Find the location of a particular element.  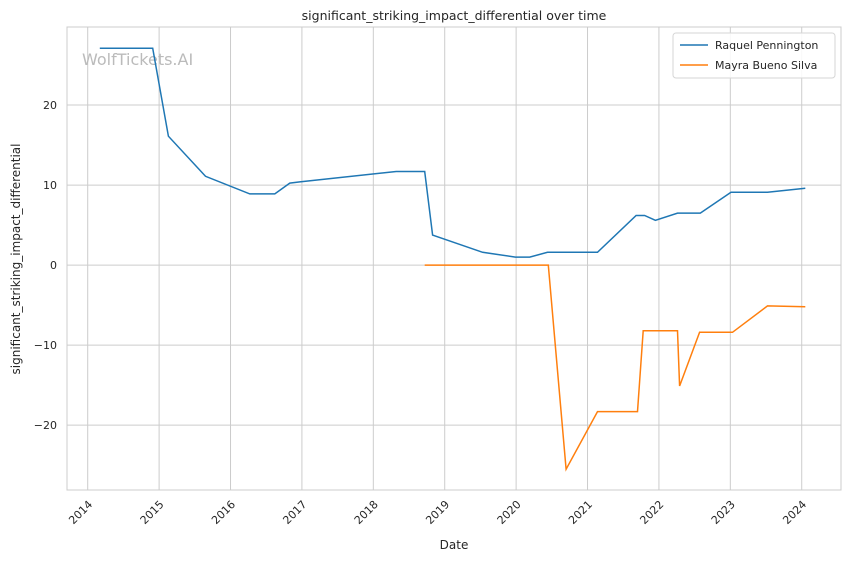

x-tick-label: 2014 is located at coordinates (80, 512).